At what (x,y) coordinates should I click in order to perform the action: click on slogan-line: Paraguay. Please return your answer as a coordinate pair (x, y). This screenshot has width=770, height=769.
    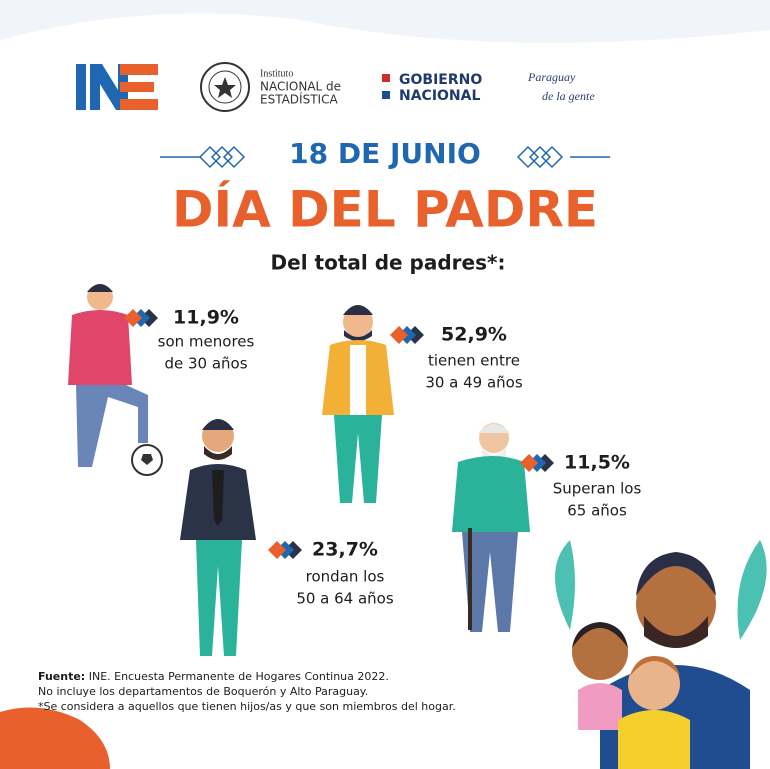
    Looking at the image, I should click on (551, 77).